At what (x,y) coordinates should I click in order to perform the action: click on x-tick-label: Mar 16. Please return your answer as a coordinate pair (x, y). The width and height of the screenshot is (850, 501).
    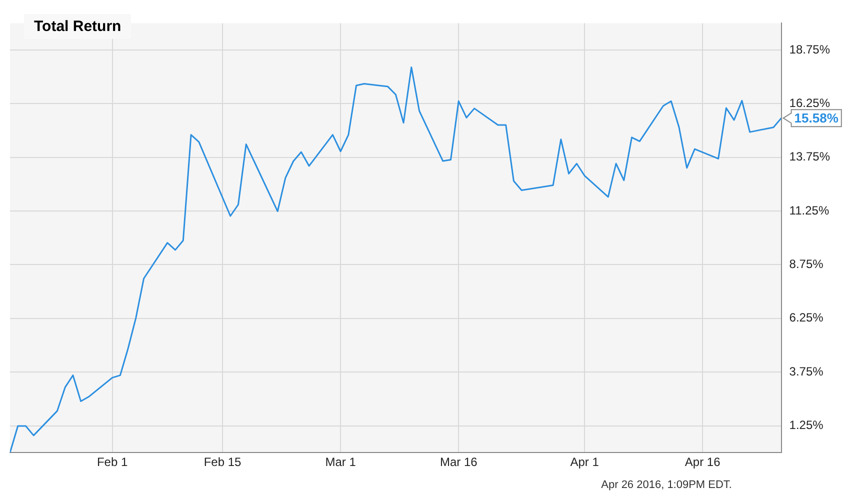
    Looking at the image, I should click on (459, 462).